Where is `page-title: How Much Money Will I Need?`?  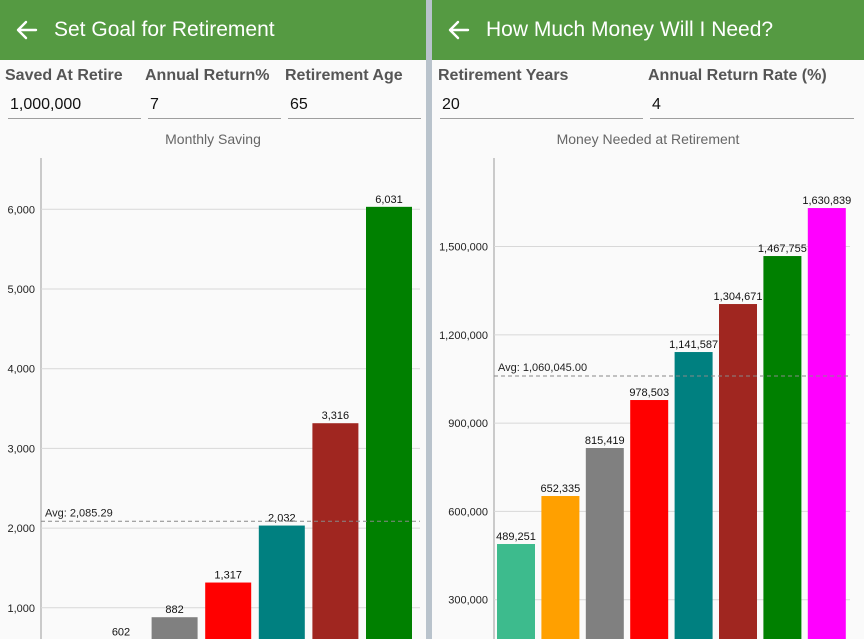 page-title: How Much Money Will I Need? is located at coordinates (630, 29).